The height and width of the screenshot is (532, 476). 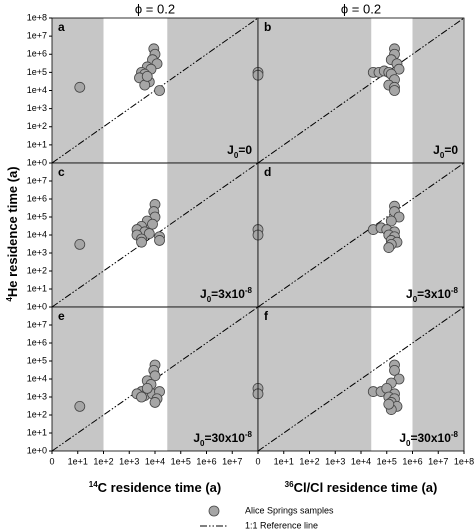 What do you see at coordinates (93, 484) in the screenshot?
I see `x-axis-label-sup: 14` at bounding box center [93, 484].